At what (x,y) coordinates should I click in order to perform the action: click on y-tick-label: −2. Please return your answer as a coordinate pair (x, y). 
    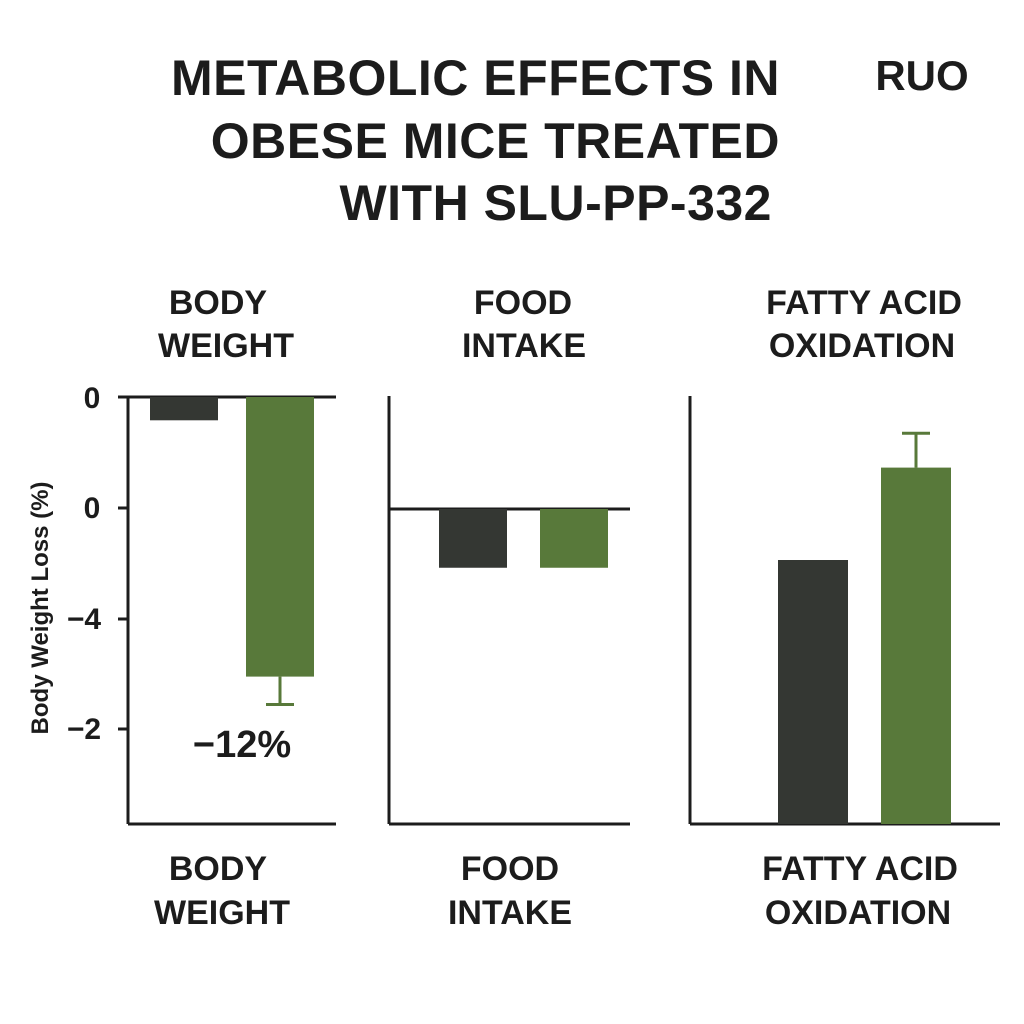
    Looking at the image, I should click on (84, 729).